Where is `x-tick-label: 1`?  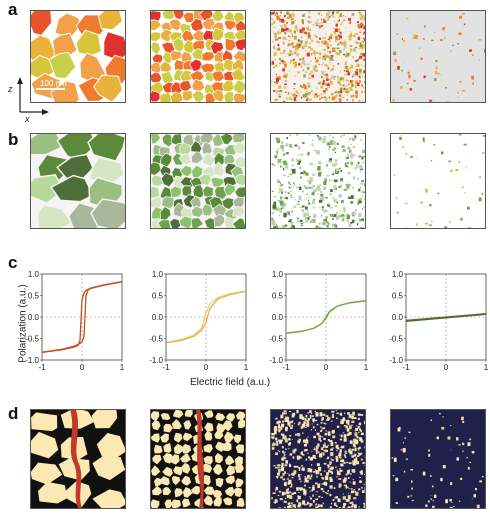
x-tick-label: 1 is located at coordinates (122, 367).